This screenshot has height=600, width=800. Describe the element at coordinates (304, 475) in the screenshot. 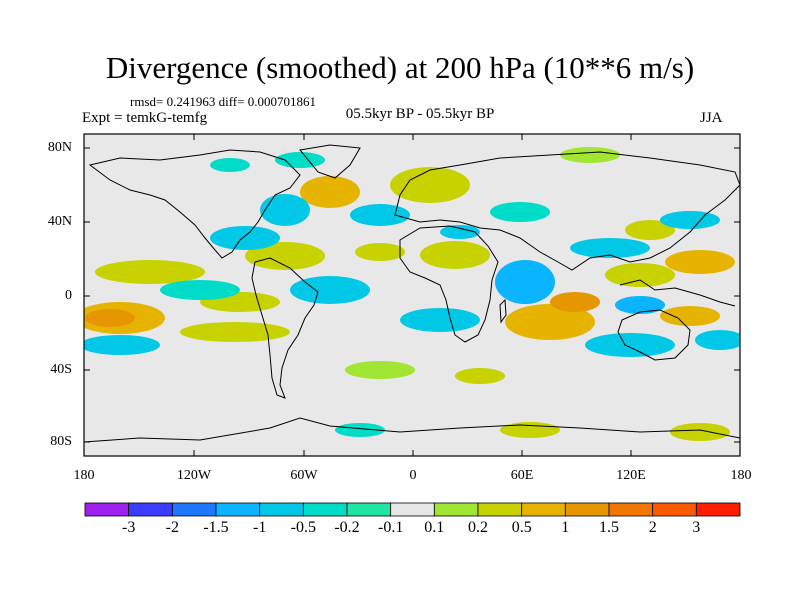

I see `lon-label-60w: 60W` at that location.